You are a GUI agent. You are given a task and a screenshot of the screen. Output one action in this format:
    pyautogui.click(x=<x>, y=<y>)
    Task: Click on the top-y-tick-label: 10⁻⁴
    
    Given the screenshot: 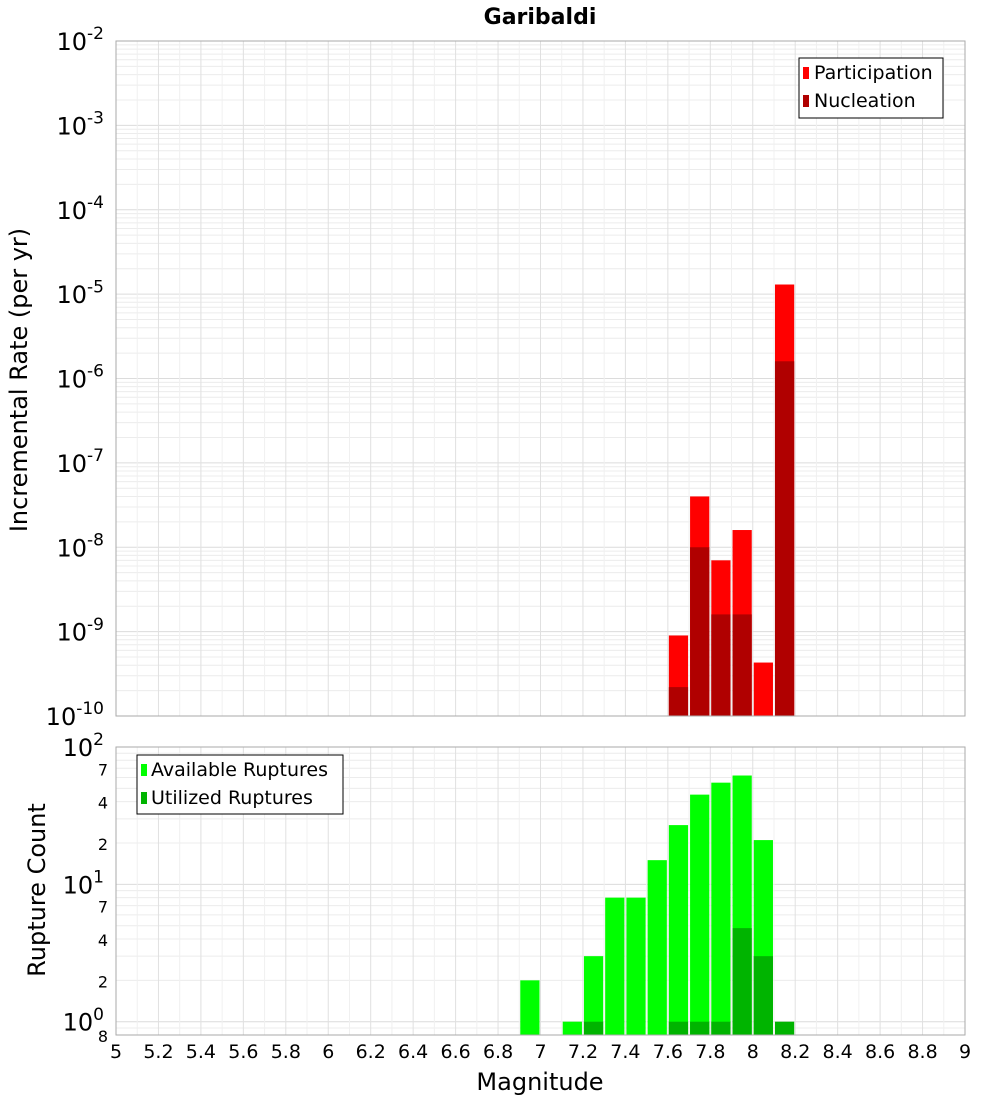 What is the action you would take?
    pyautogui.click(x=81, y=209)
    